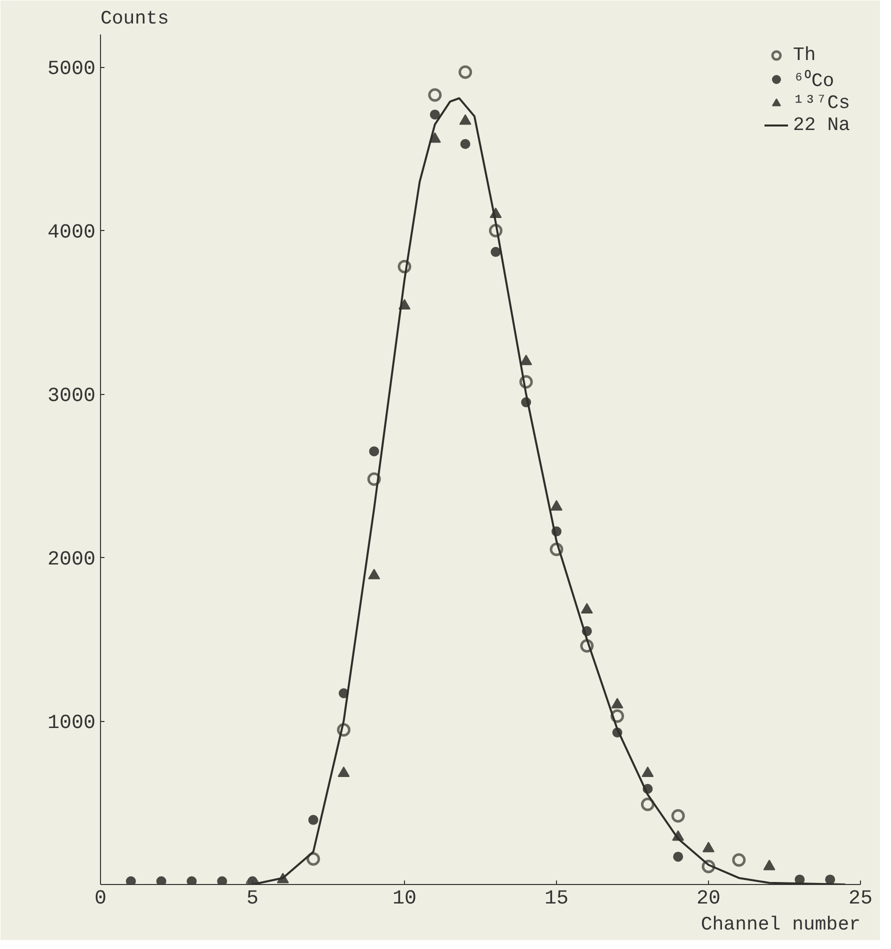  Describe the element at coordinates (804, 55) in the screenshot. I see `legend-label: Th` at that location.